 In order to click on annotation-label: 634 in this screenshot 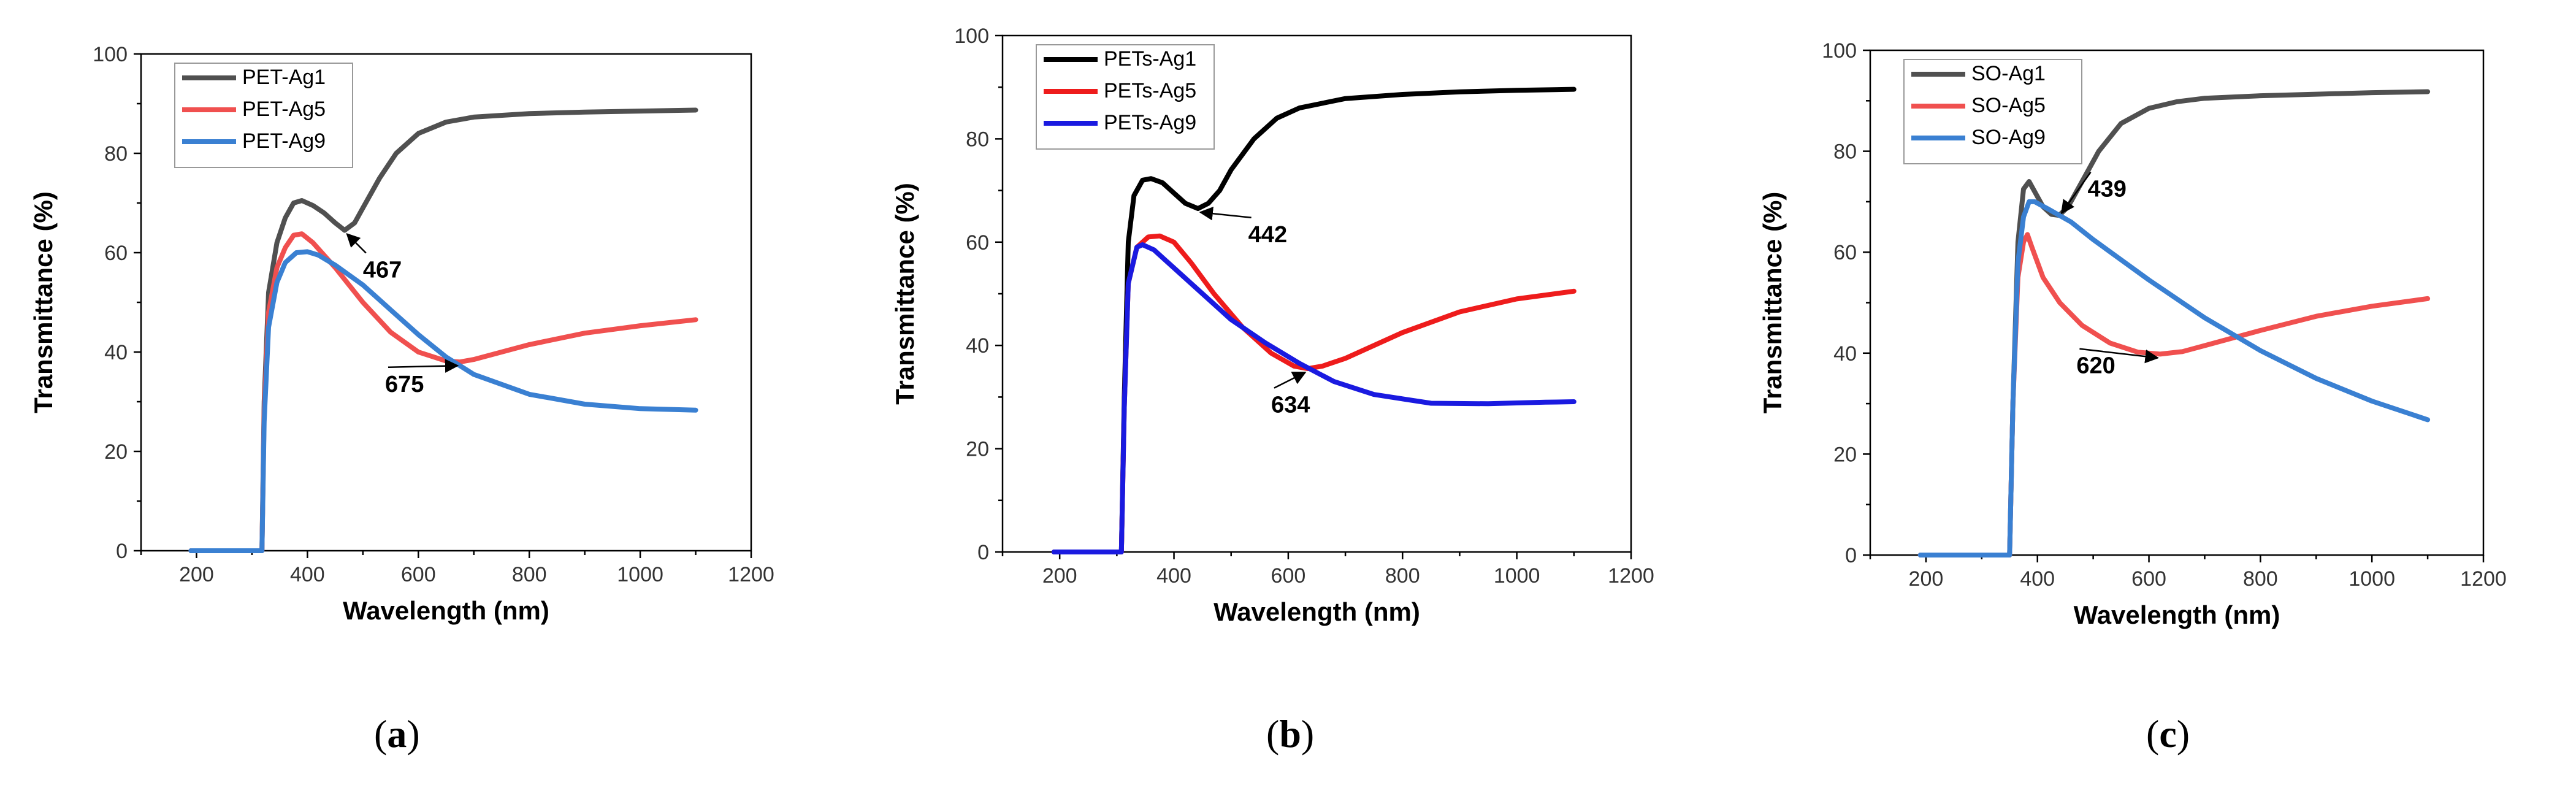, I will do `click(1290, 405)`.